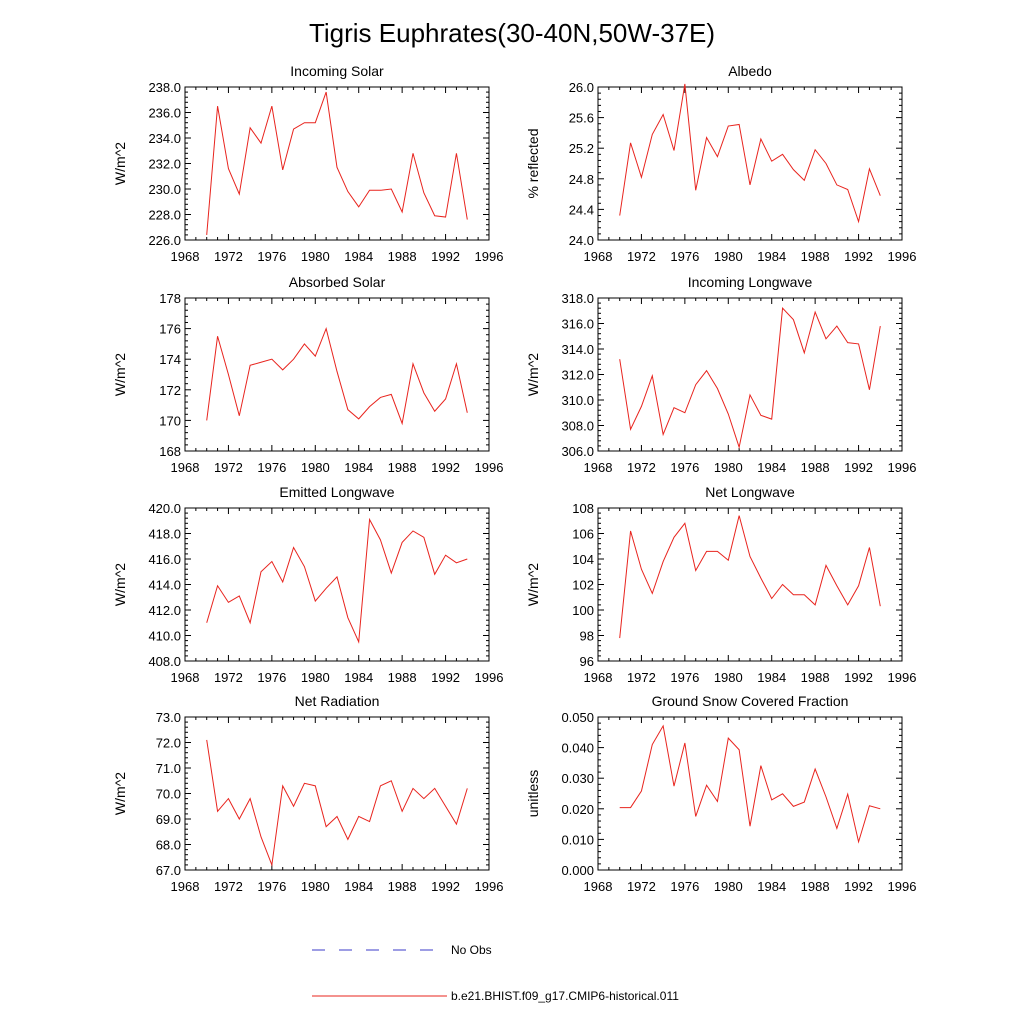 This screenshot has height=1024, width=1024. Describe the element at coordinates (164, 585) in the screenshot. I see `y-tick-label: 414.0` at that location.